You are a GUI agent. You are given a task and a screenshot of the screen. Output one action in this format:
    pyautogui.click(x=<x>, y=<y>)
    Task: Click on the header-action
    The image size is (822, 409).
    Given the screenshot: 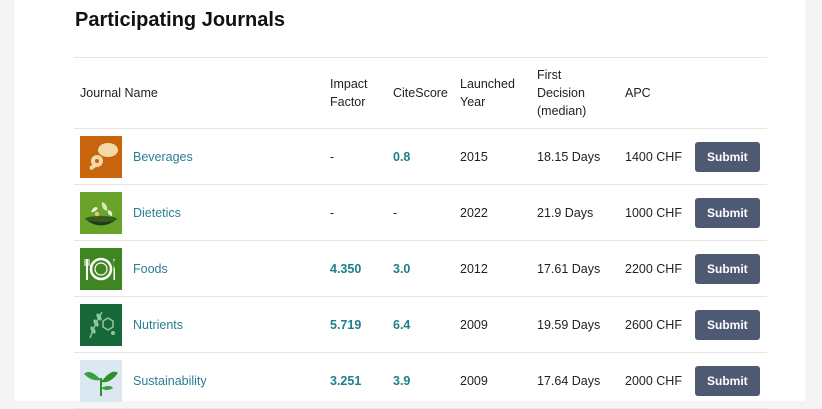 What is the action you would take?
    pyautogui.click(x=728, y=93)
    